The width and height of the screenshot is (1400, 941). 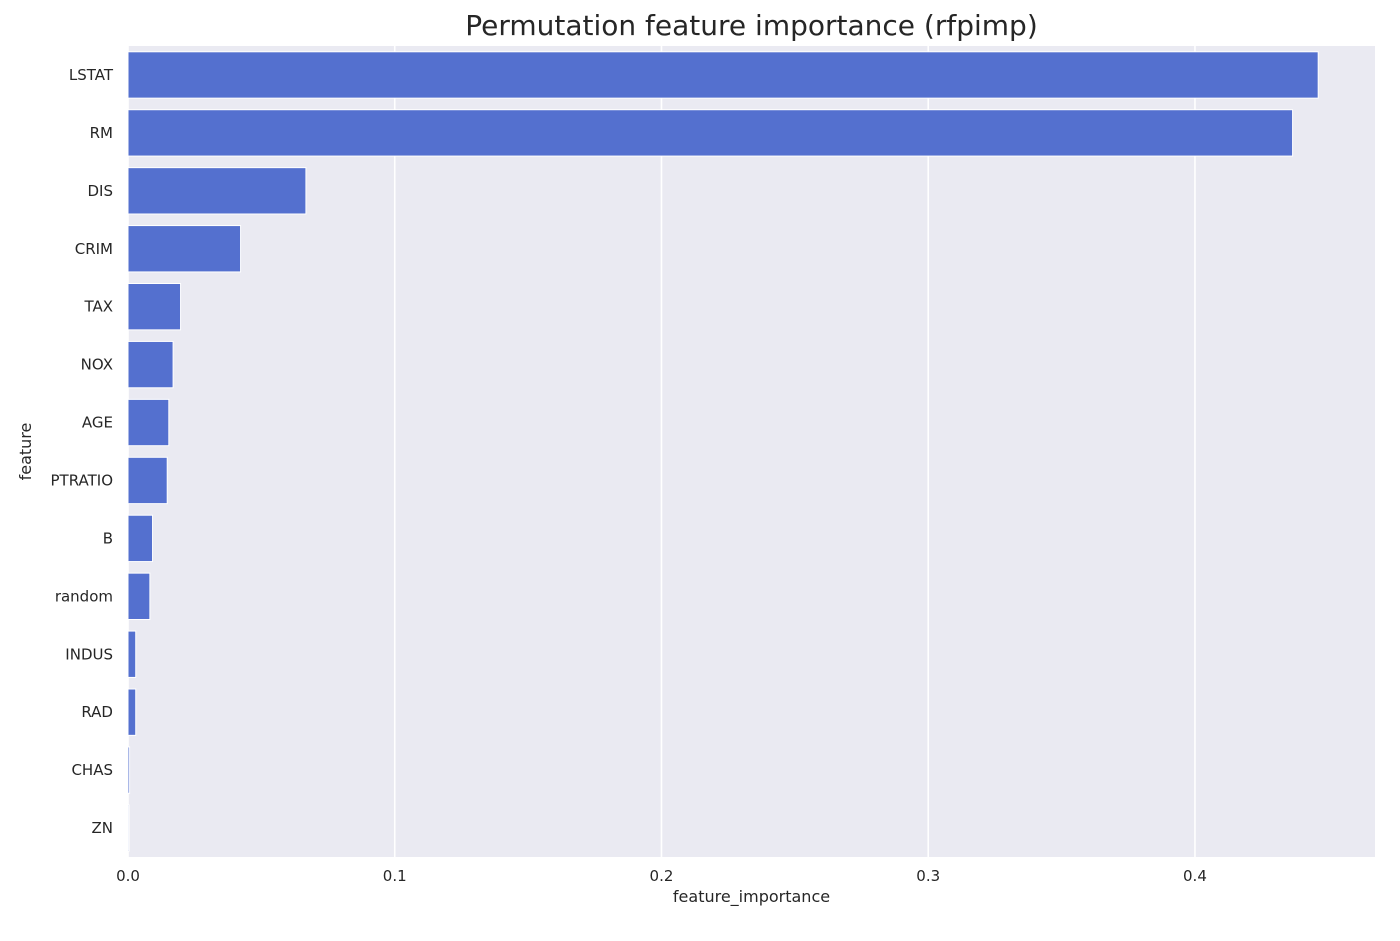 I want to click on y-tick-label: TAX, so click(x=98, y=307).